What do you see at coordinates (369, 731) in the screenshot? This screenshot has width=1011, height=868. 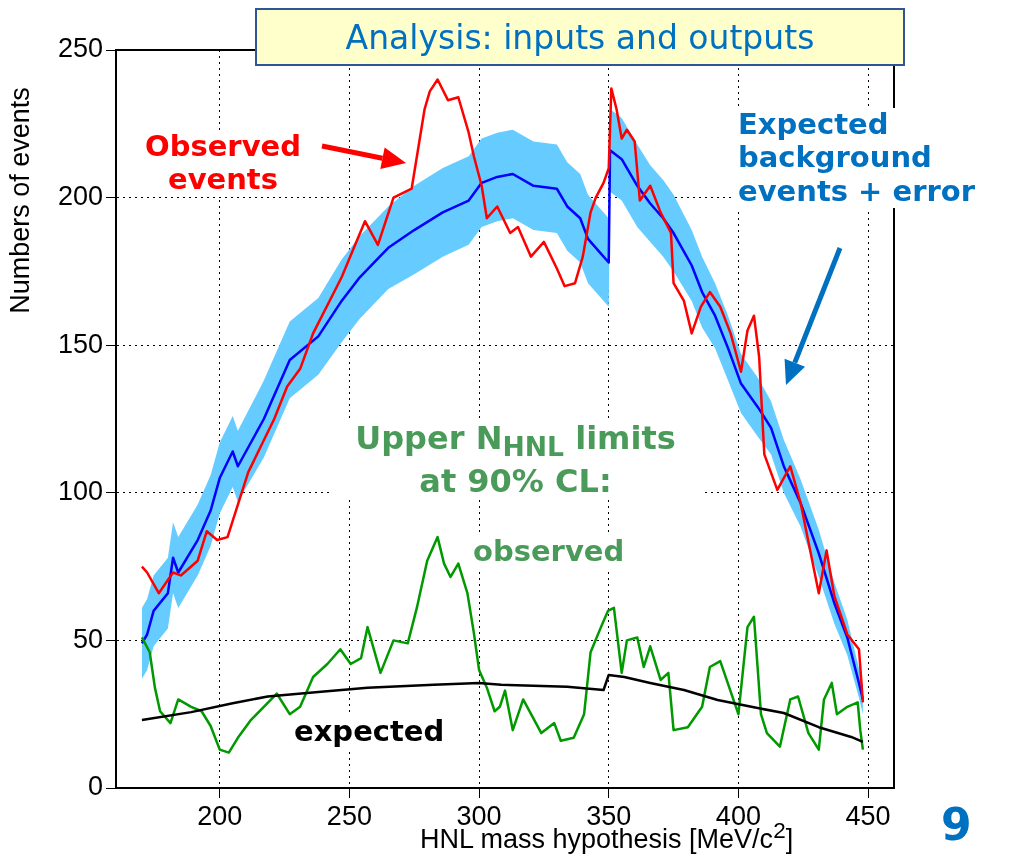 I see `series-label: expected` at bounding box center [369, 731].